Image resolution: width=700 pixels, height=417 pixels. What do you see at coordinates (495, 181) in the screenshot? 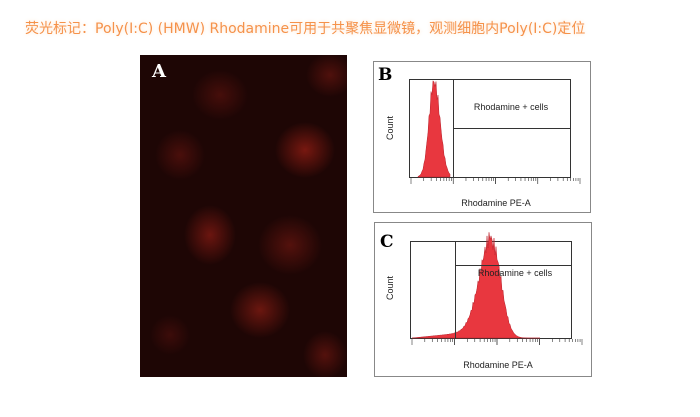
I see `panel-b-axis-ticks` at bounding box center [495, 181].